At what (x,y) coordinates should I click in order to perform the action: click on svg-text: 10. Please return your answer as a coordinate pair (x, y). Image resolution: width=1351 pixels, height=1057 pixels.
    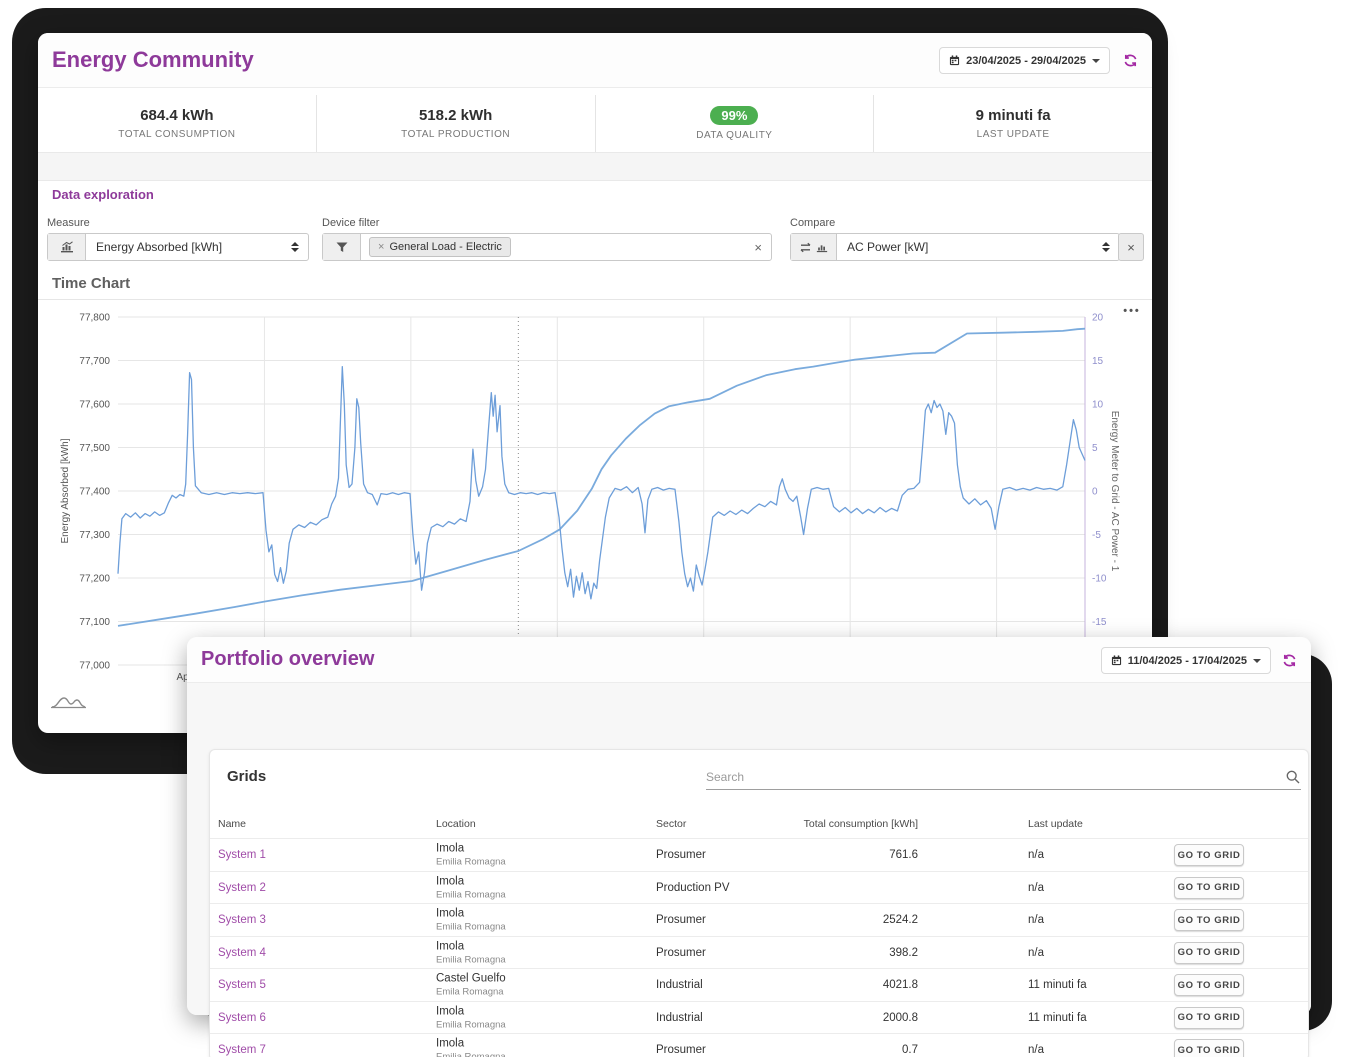
    Looking at the image, I should click on (1098, 405).